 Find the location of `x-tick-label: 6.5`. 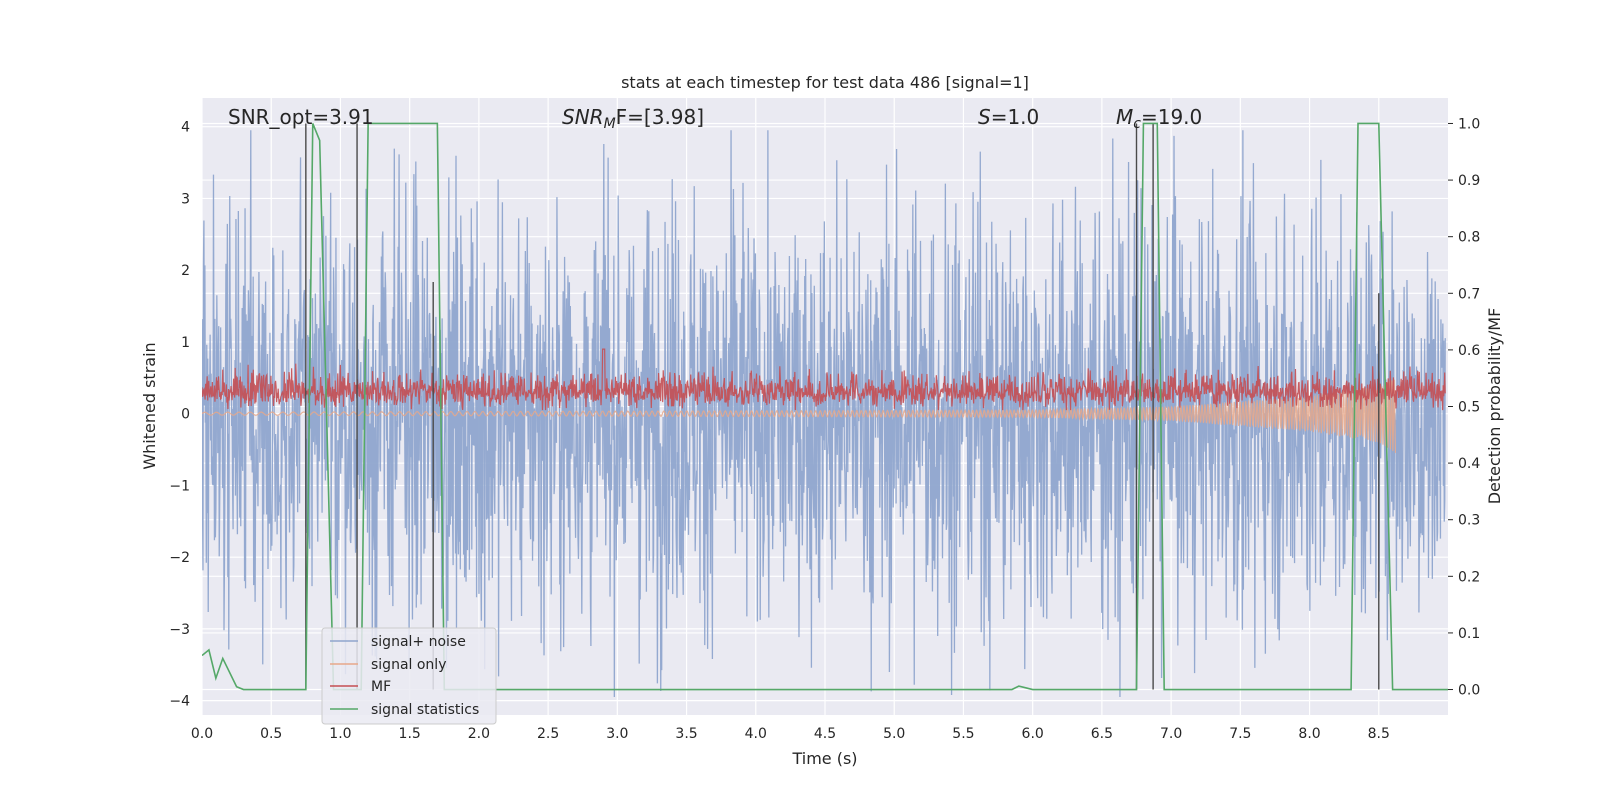

x-tick-label: 6.5 is located at coordinates (1102, 734).